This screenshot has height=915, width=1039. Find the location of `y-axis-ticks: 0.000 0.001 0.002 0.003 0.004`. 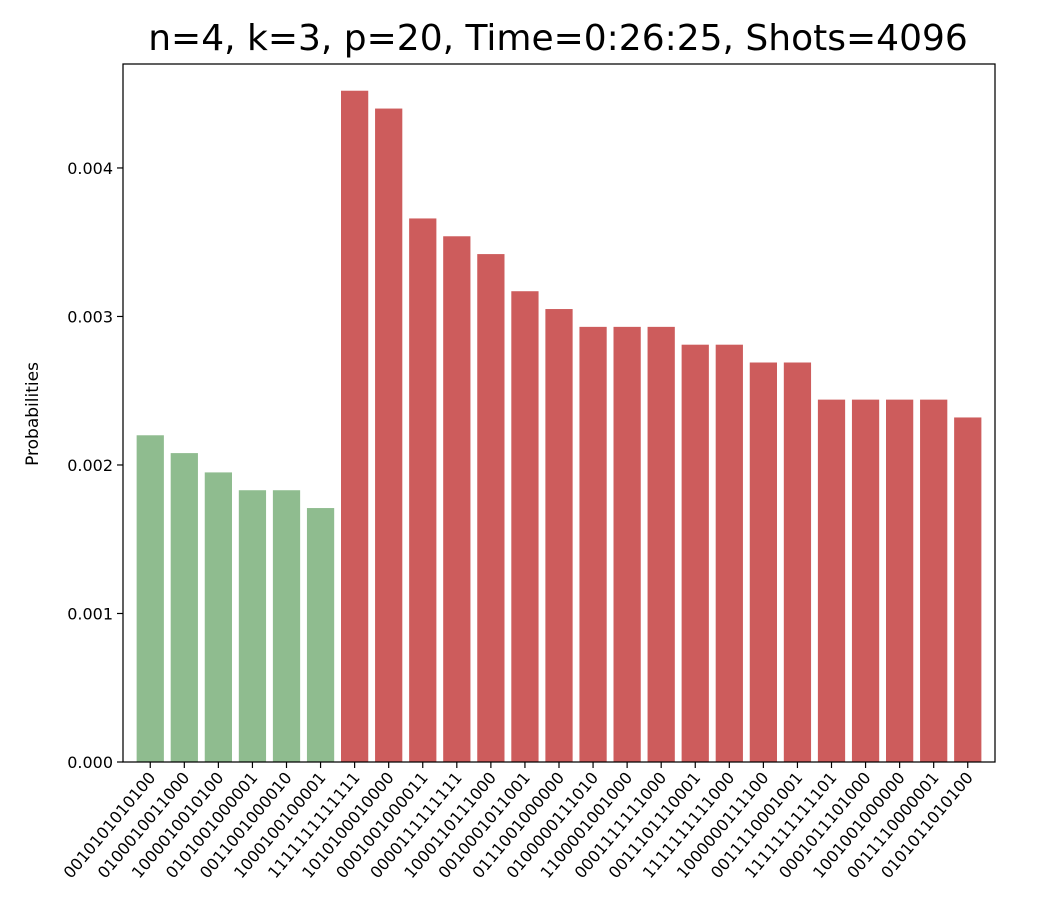

y-axis-ticks: 0.000 0.001 0.002 0.003 0.004 is located at coordinates (95, 465).